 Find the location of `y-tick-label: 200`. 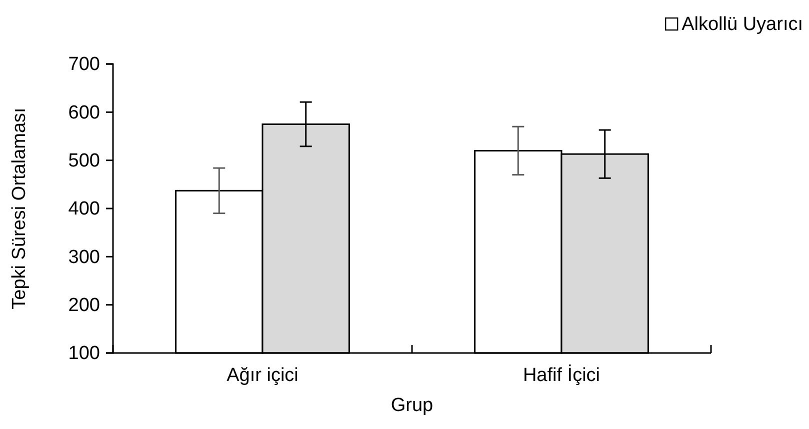

y-tick-label: 200 is located at coordinates (84, 305).